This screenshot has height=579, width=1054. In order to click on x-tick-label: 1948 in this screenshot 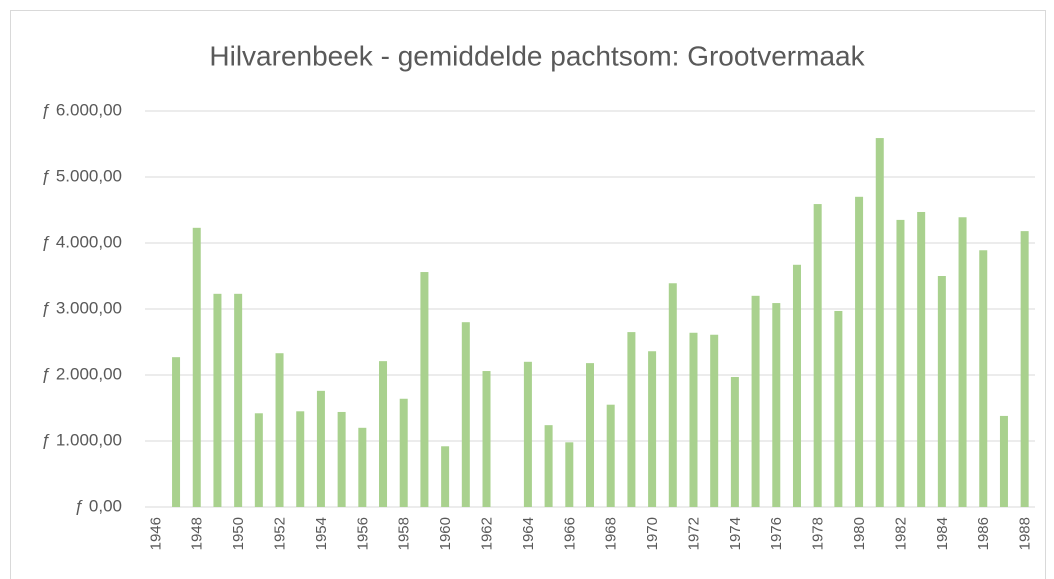, I will do `click(197, 533)`.